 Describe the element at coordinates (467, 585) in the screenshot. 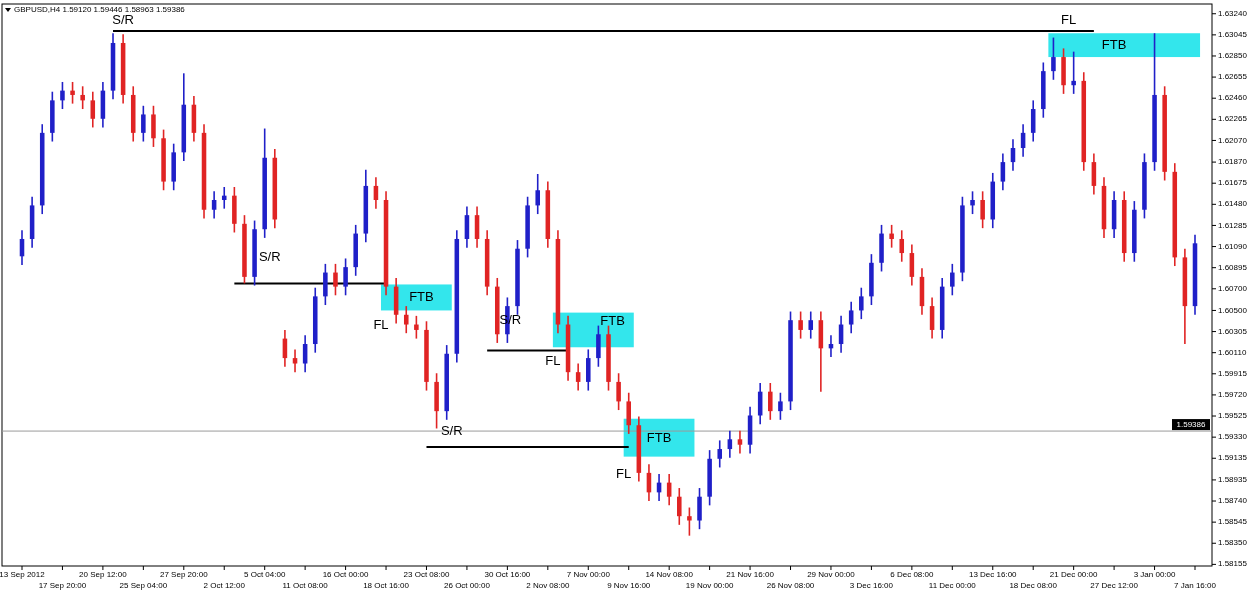

I see `x-tick-label: 26 Oct 00:00` at that location.